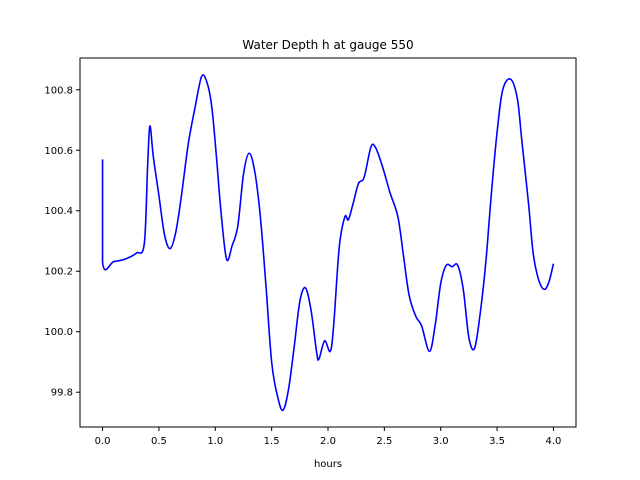 The height and width of the screenshot is (480, 640). What do you see at coordinates (328, 464) in the screenshot?
I see `x-axis-label: hours` at bounding box center [328, 464].